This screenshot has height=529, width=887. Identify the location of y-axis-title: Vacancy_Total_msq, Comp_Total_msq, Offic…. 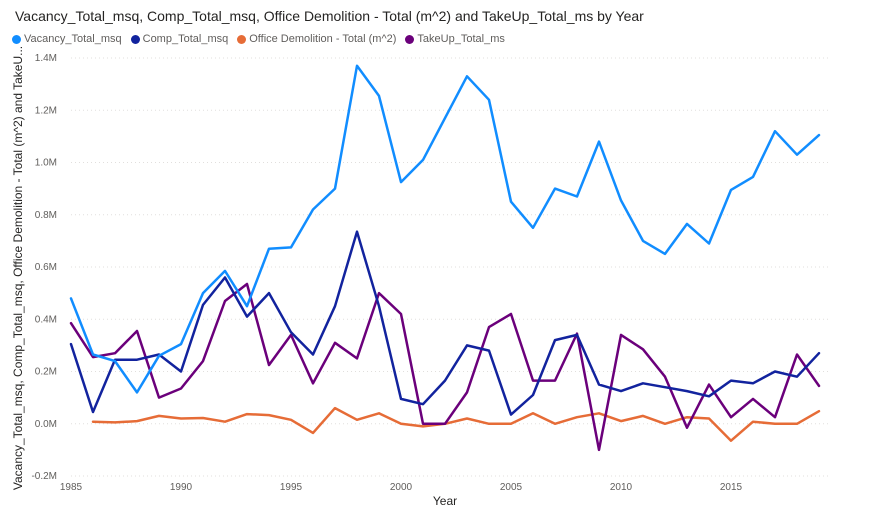
(18, 268).